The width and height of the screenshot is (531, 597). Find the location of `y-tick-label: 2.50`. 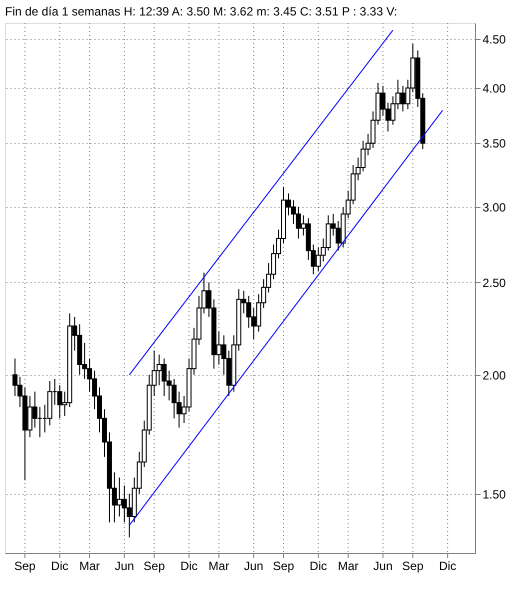

y-tick-label: 2.50 is located at coordinates (494, 283).